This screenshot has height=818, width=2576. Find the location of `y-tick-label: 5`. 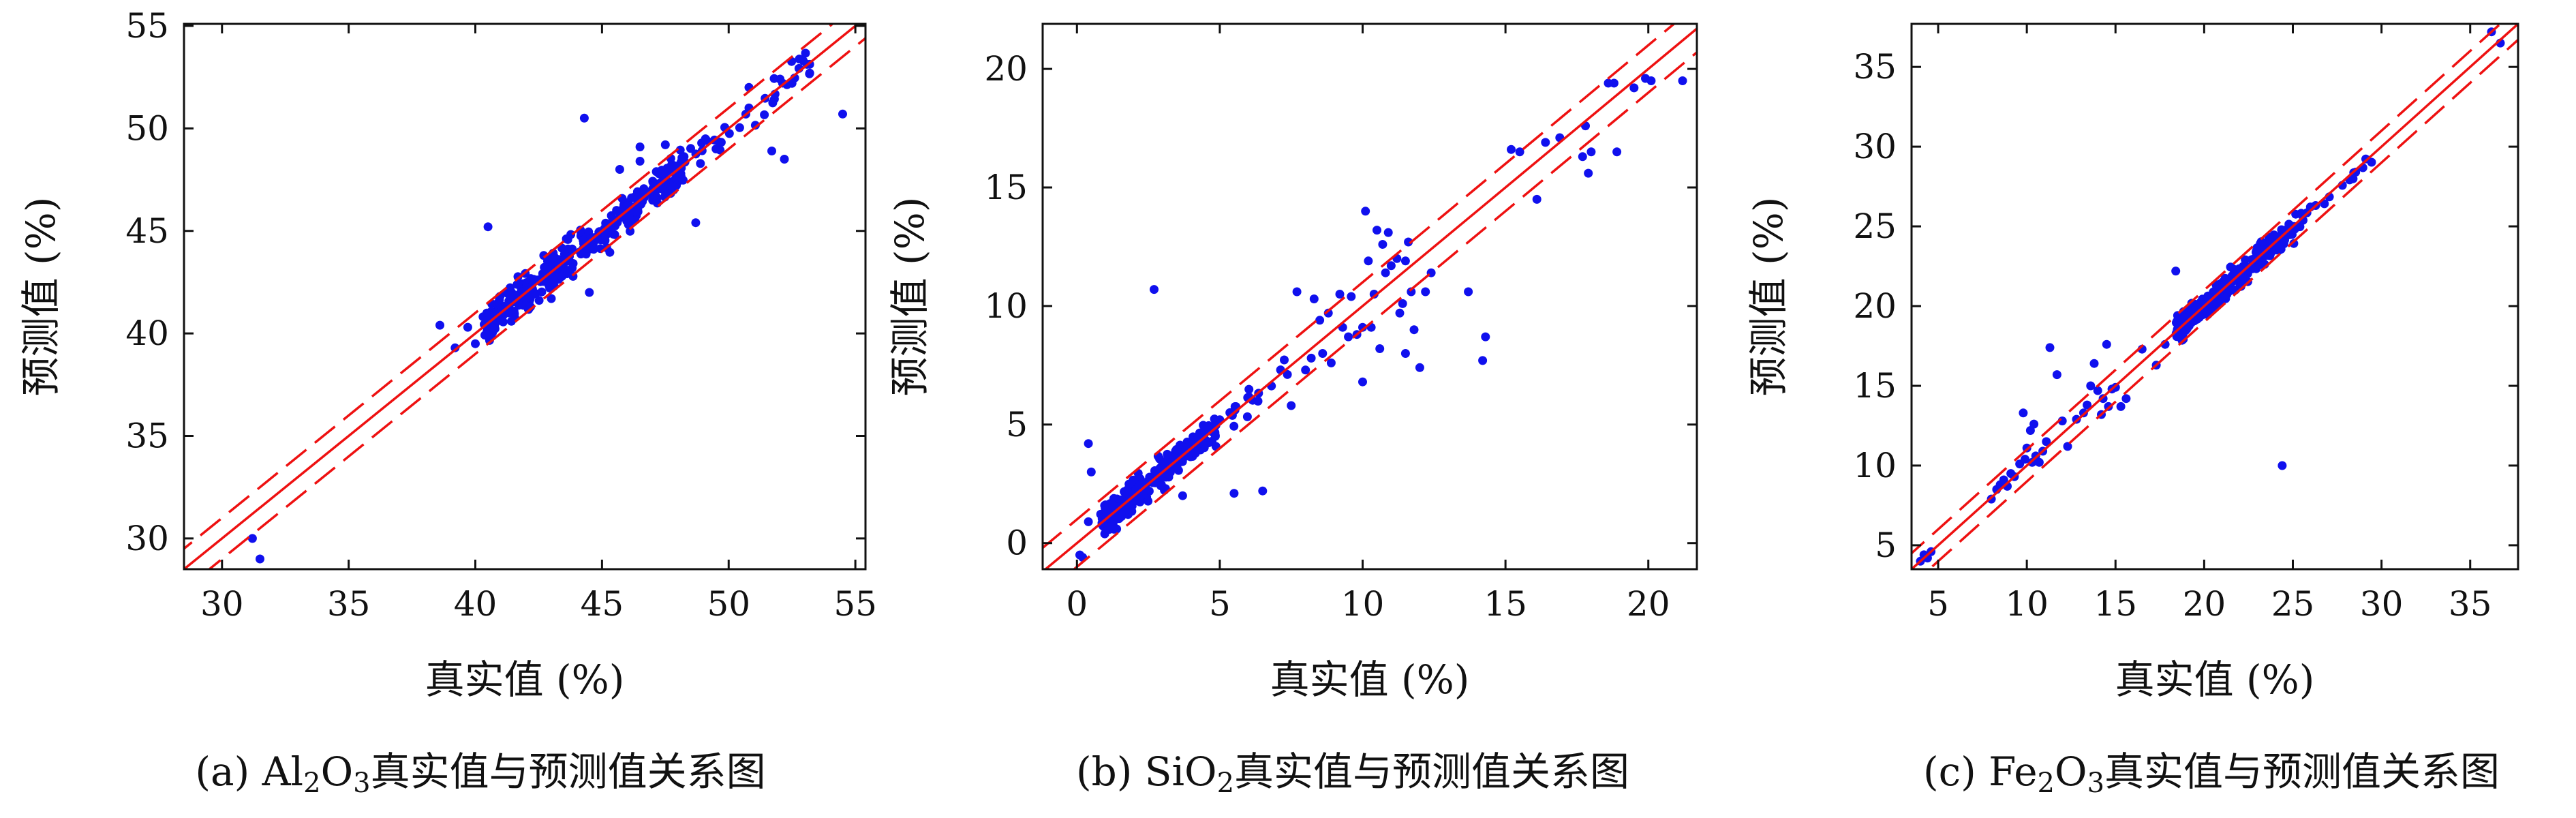

y-tick-label: 5 is located at coordinates (1017, 424).